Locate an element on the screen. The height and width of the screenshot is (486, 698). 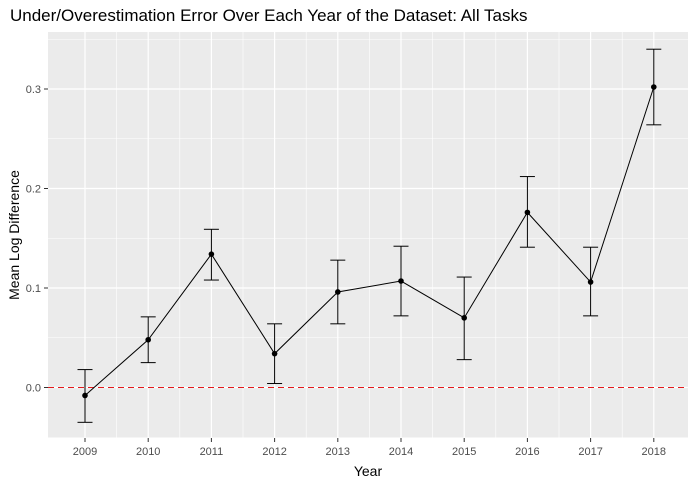
x-tick-label: 2010 is located at coordinates (148, 452).